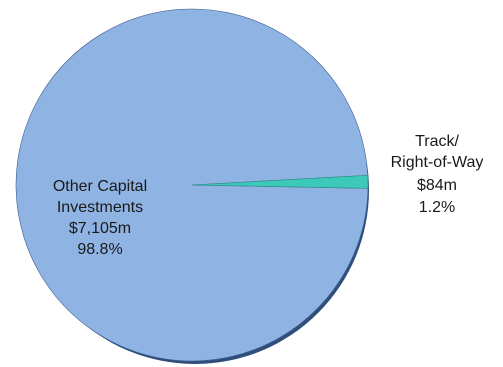  What do you see at coordinates (437, 185) in the screenshot?
I see `label-track-value: $84m` at bounding box center [437, 185].